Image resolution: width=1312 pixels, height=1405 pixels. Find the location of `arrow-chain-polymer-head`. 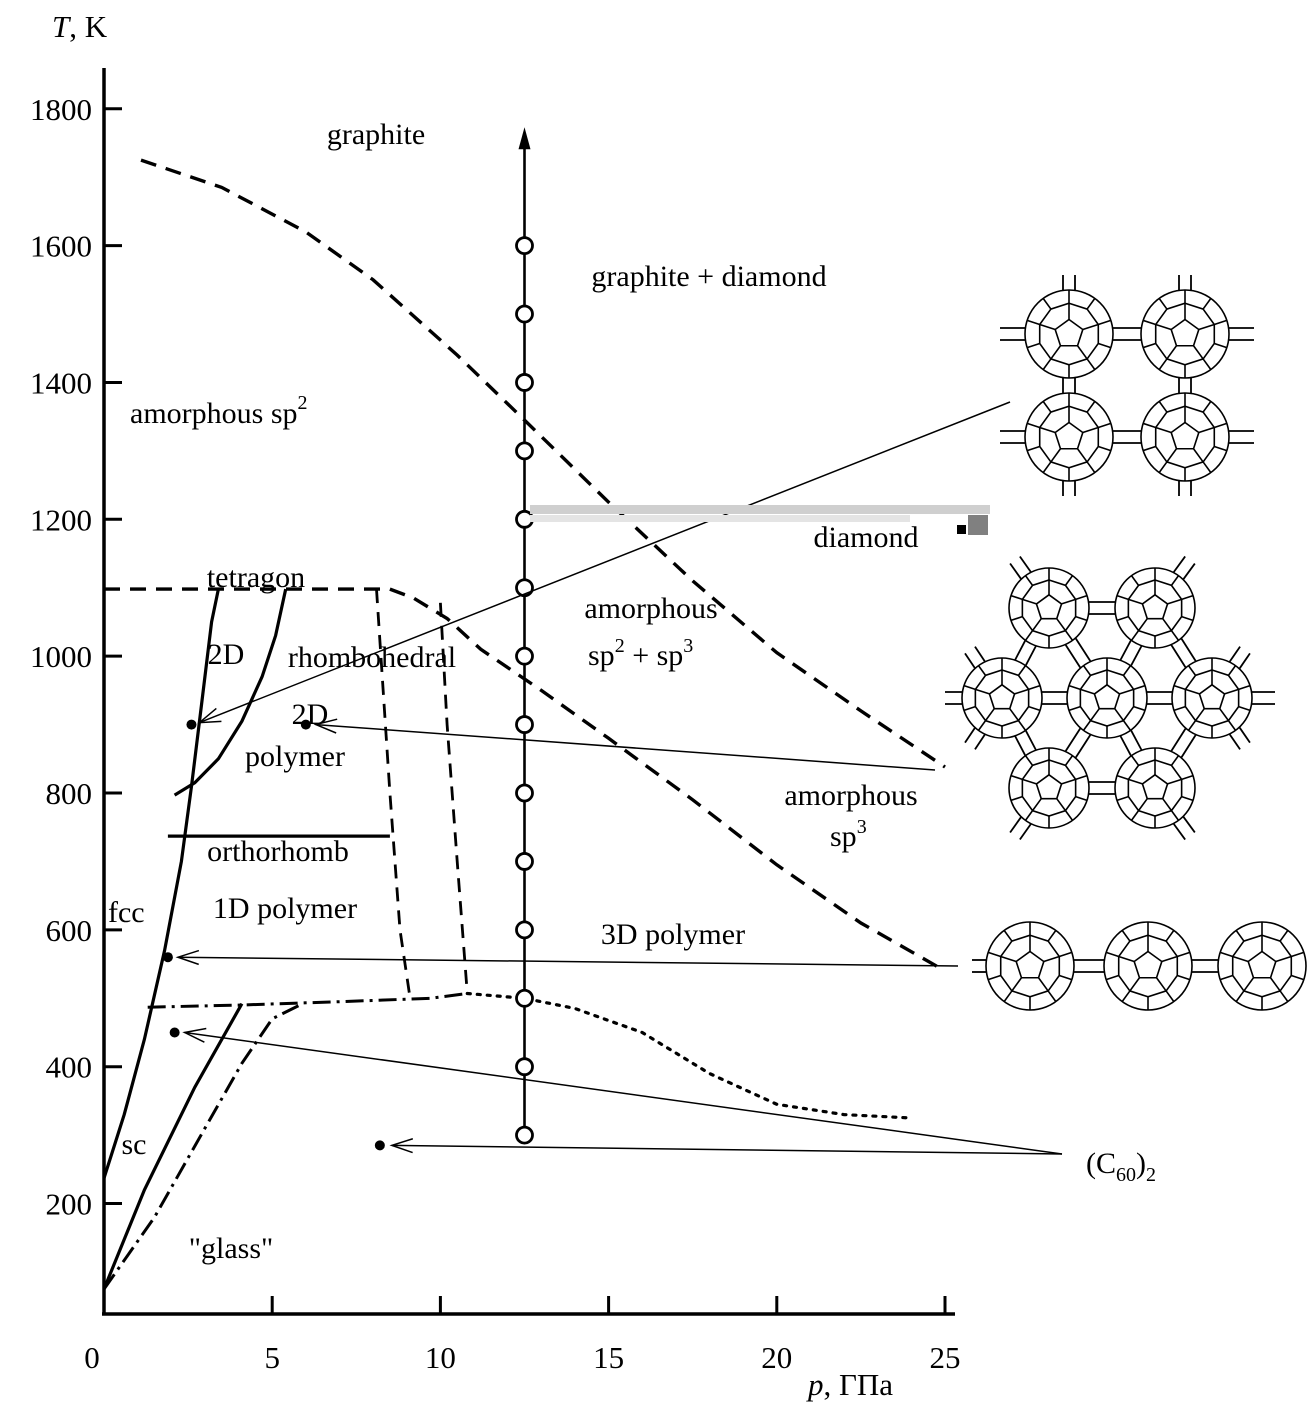

arrow-chain-polymer-head is located at coordinates (187, 957).